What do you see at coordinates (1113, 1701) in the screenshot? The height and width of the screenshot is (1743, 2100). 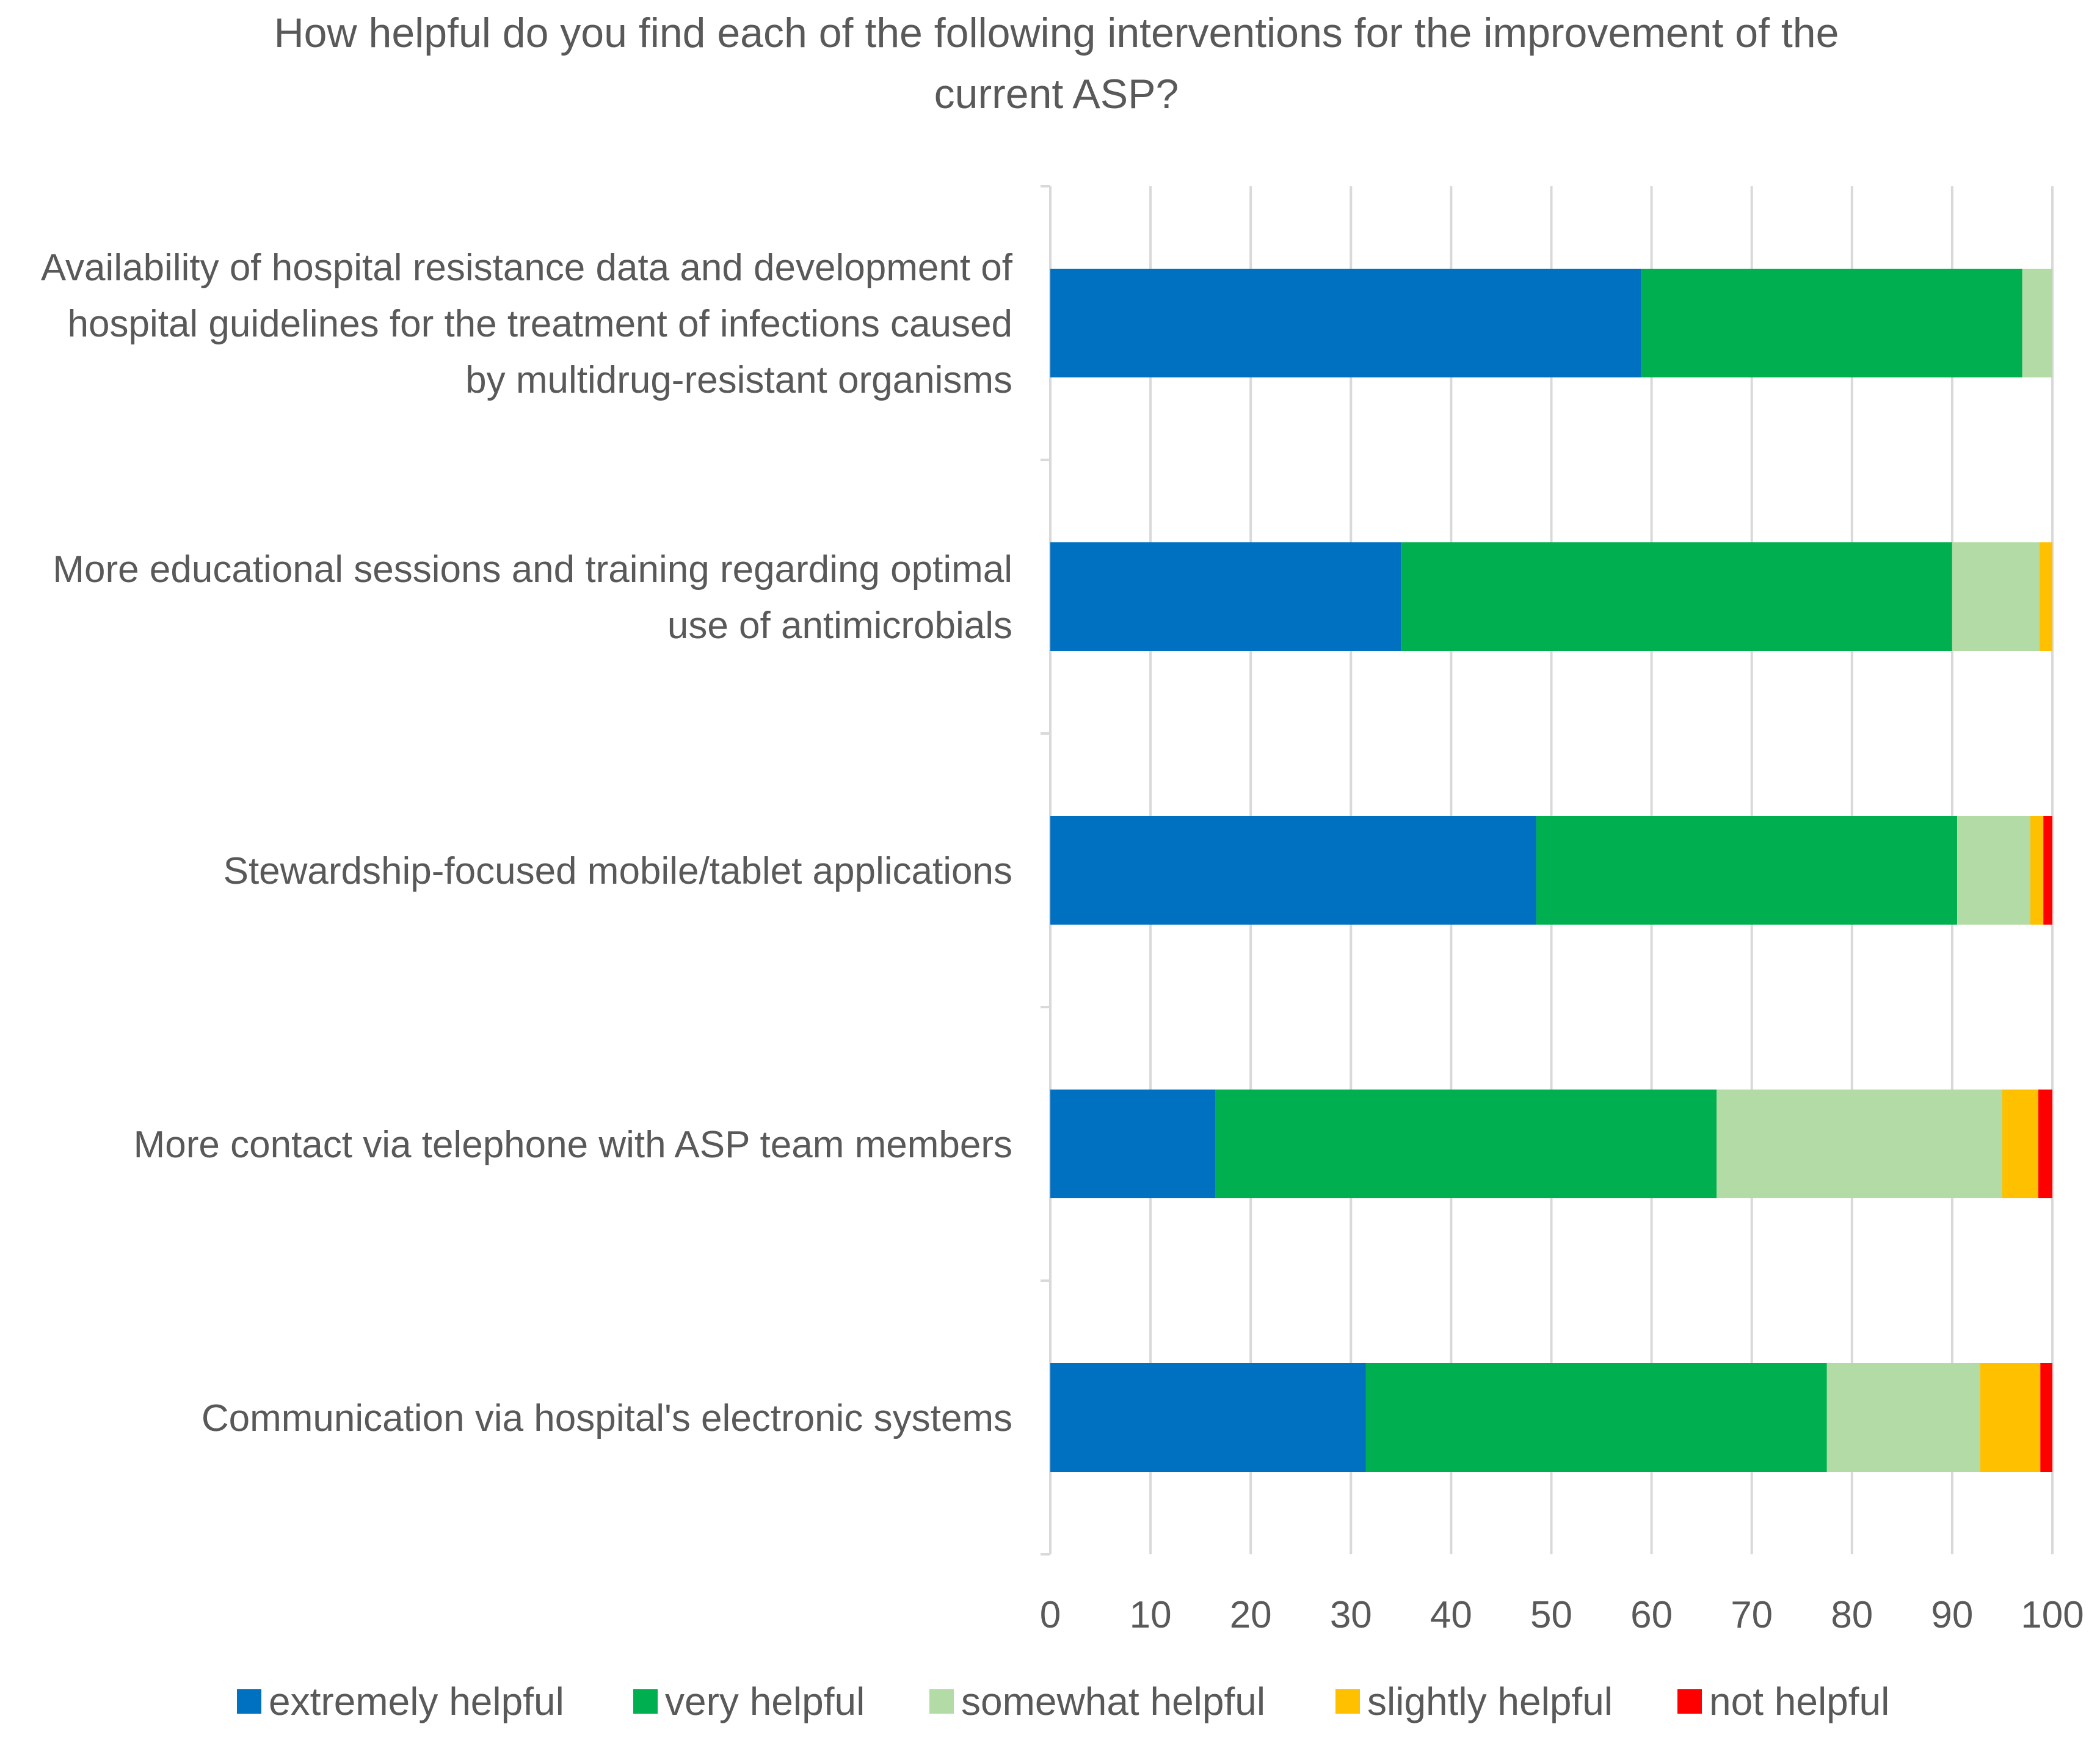 I see `legend-label: somewhat helpful` at bounding box center [1113, 1701].